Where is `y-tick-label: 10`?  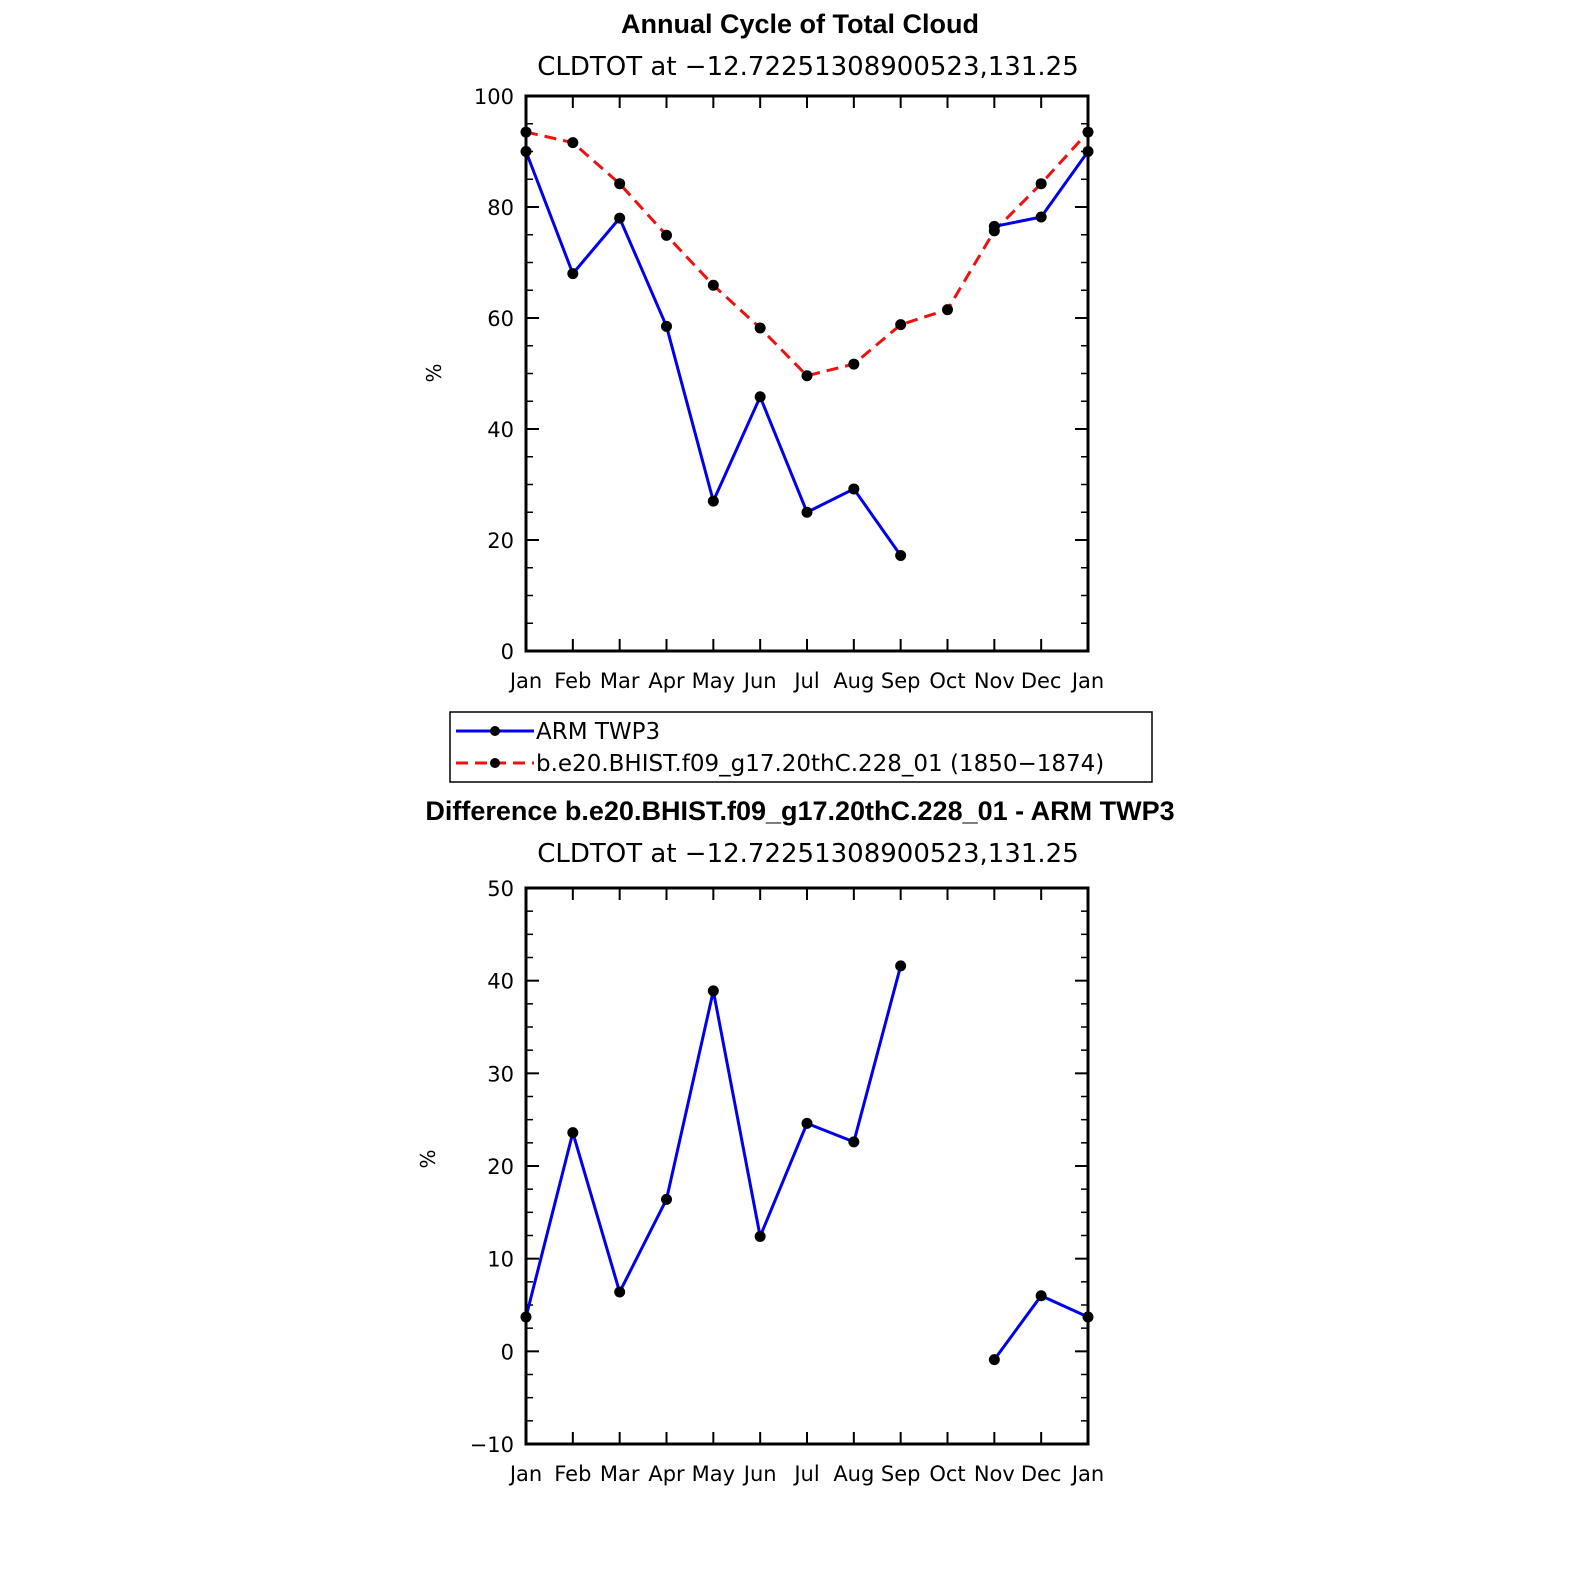 y-tick-label: 10 is located at coordinates (500, 1260).